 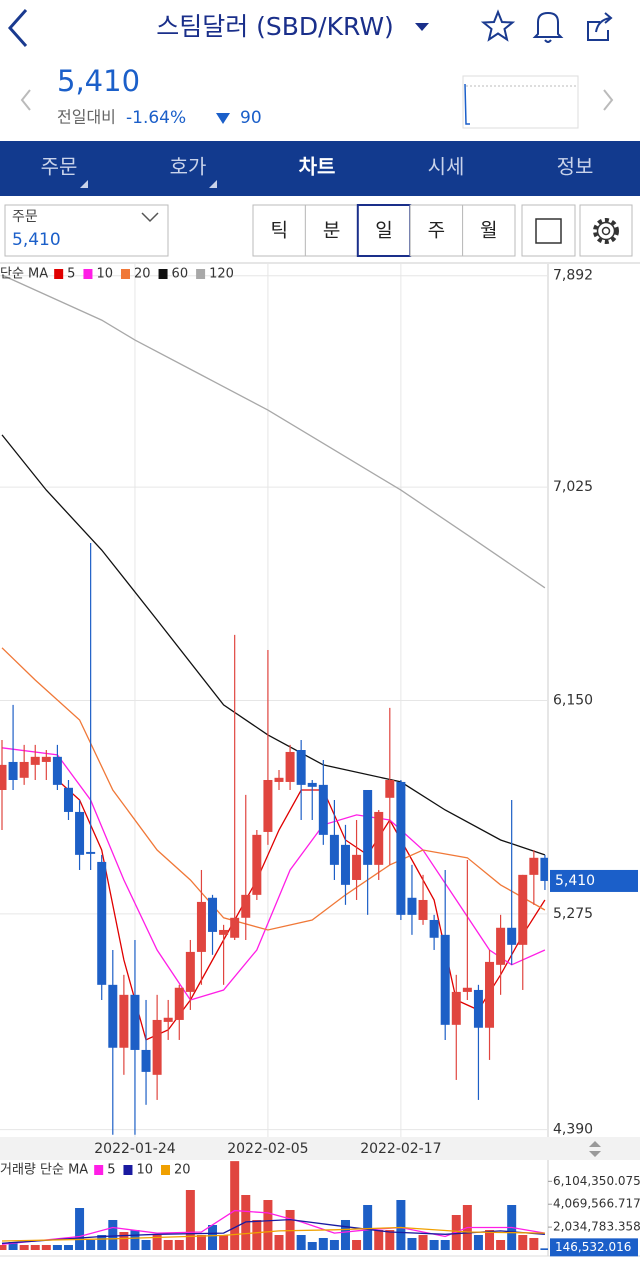 What do you see at coordinates (142, 274) in the screenshot?
I see `legend-label: 20` at bounding box center [142, 274].